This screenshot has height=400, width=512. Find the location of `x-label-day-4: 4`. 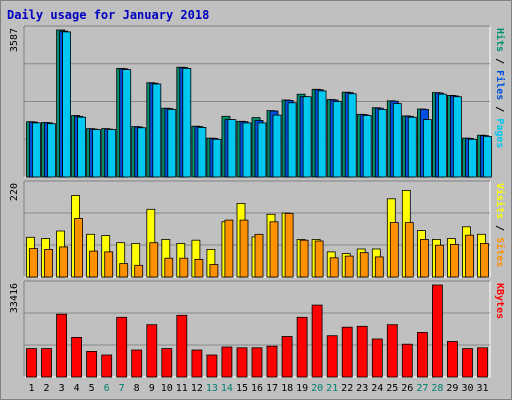

x-label-day-4: 4 is located at coordinates (77, 388).